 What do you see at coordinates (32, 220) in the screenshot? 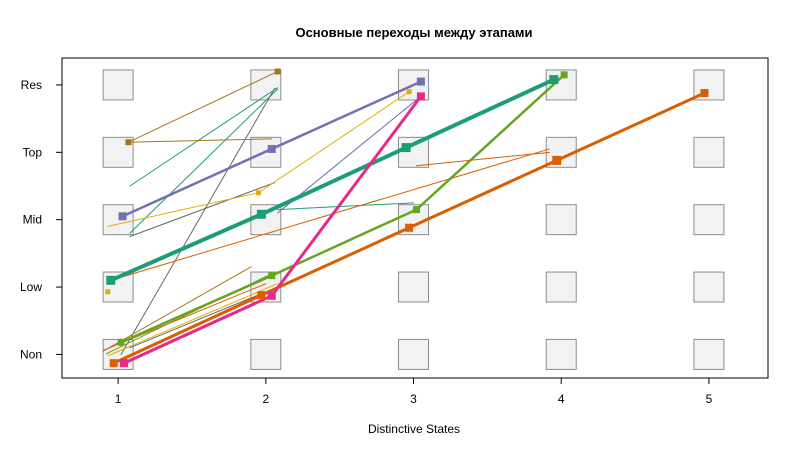
I see `y-tick-label-mid: Mid` at bounding box center [32, 220].